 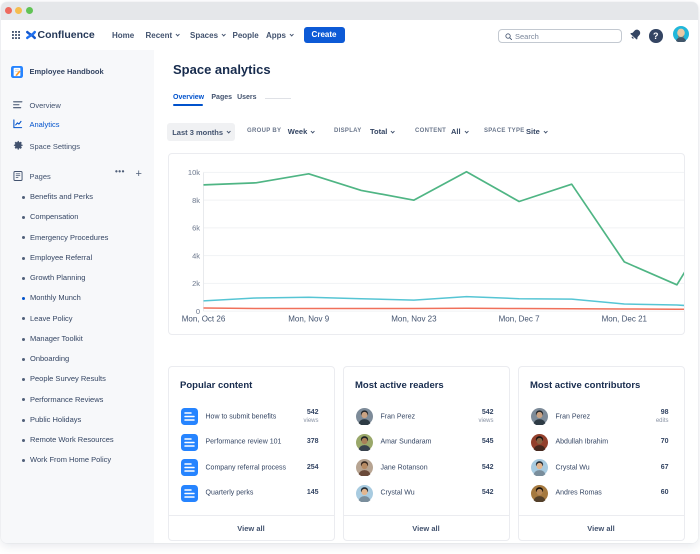 I want to click on svg-text: Mon, Dec 7, so click(x=518, y=318).